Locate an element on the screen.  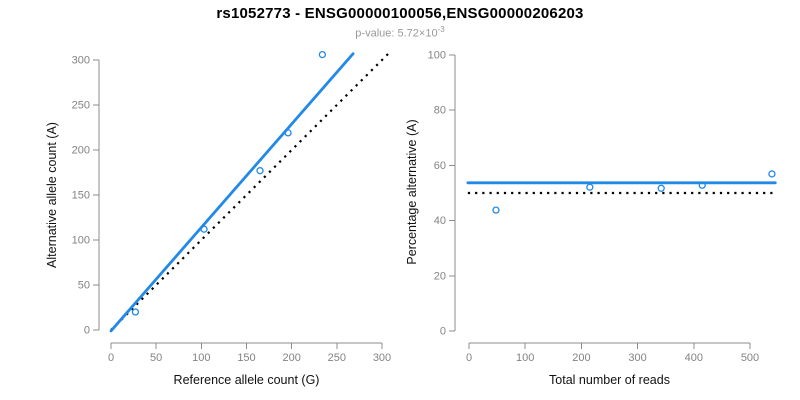
y-axis-title: Percentage alternative (A) is located at coordinates (412, 191).